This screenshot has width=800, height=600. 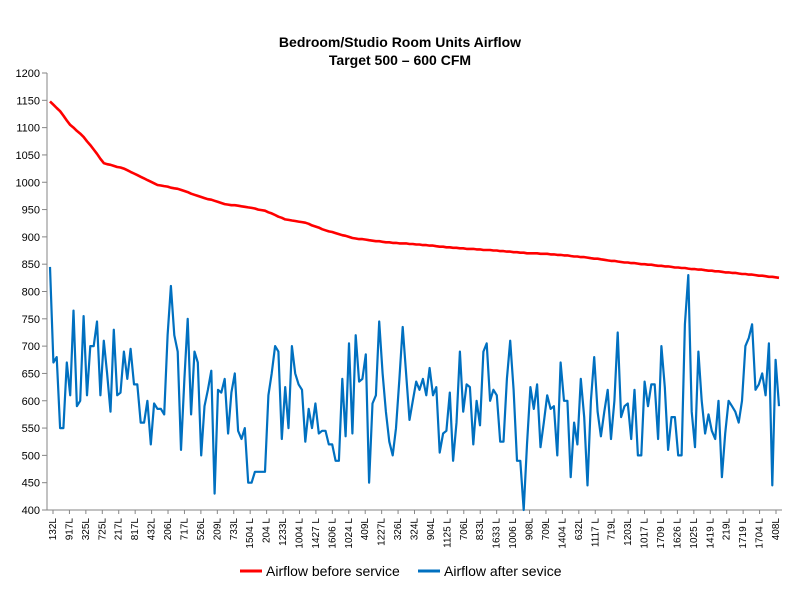 I want to click on x-tick-label: 219L, so click(x=727, y=529).